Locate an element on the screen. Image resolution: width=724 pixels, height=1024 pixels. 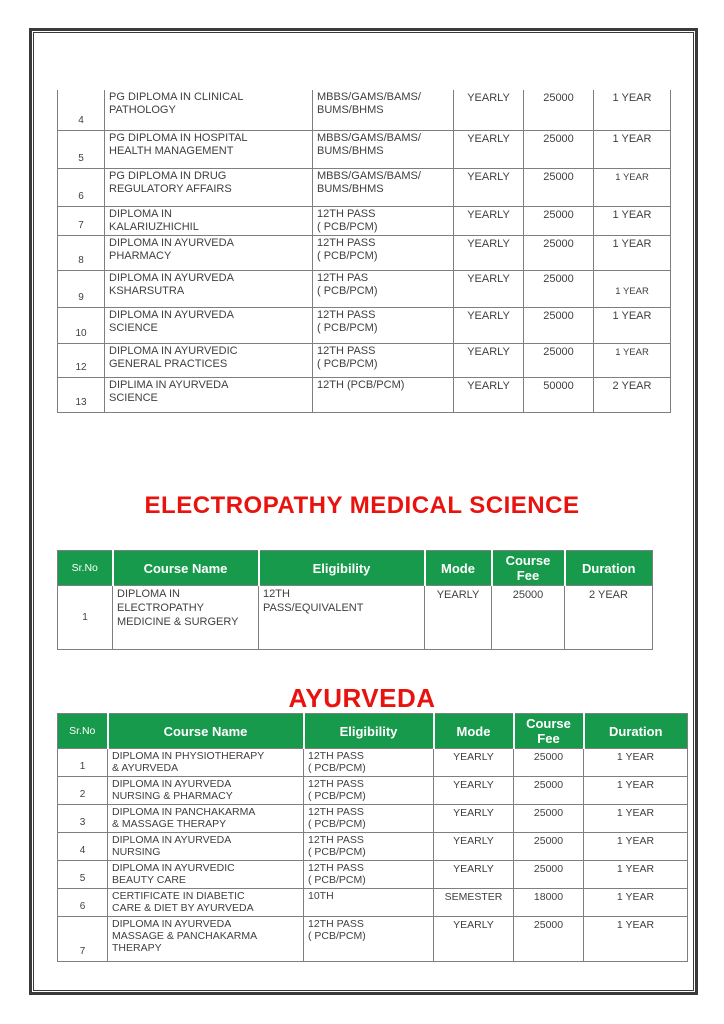
cell-sr: 6 is located at coordinates (81, 187).